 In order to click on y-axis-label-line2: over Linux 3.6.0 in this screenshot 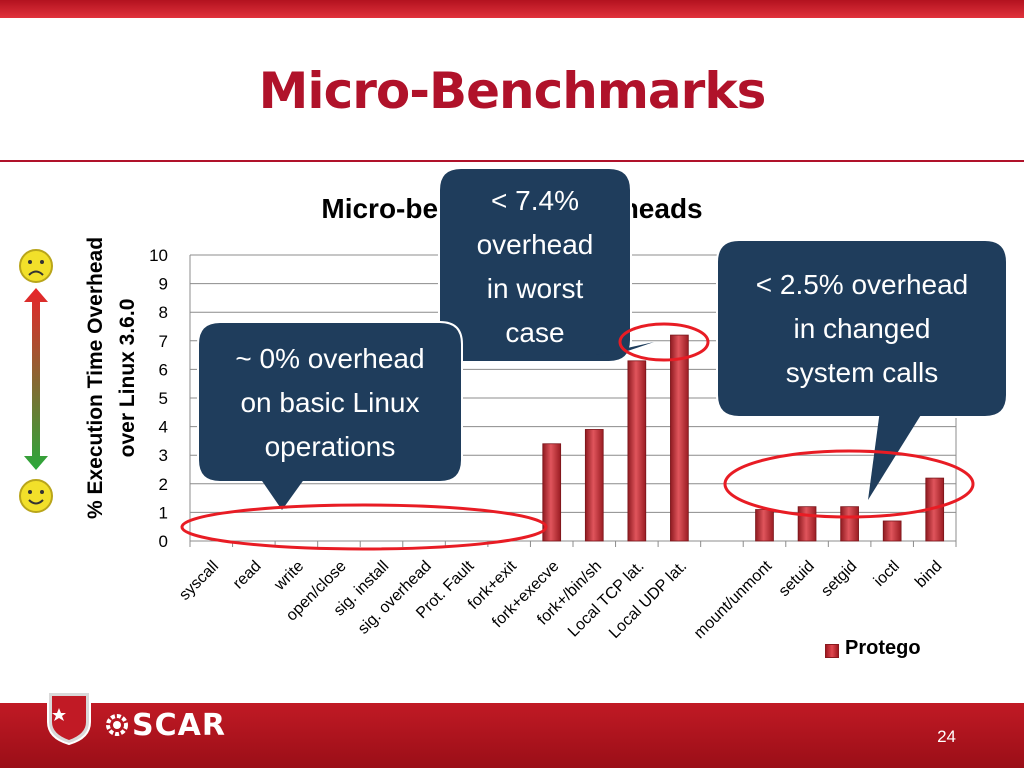, I will do `click(127, 378)`.